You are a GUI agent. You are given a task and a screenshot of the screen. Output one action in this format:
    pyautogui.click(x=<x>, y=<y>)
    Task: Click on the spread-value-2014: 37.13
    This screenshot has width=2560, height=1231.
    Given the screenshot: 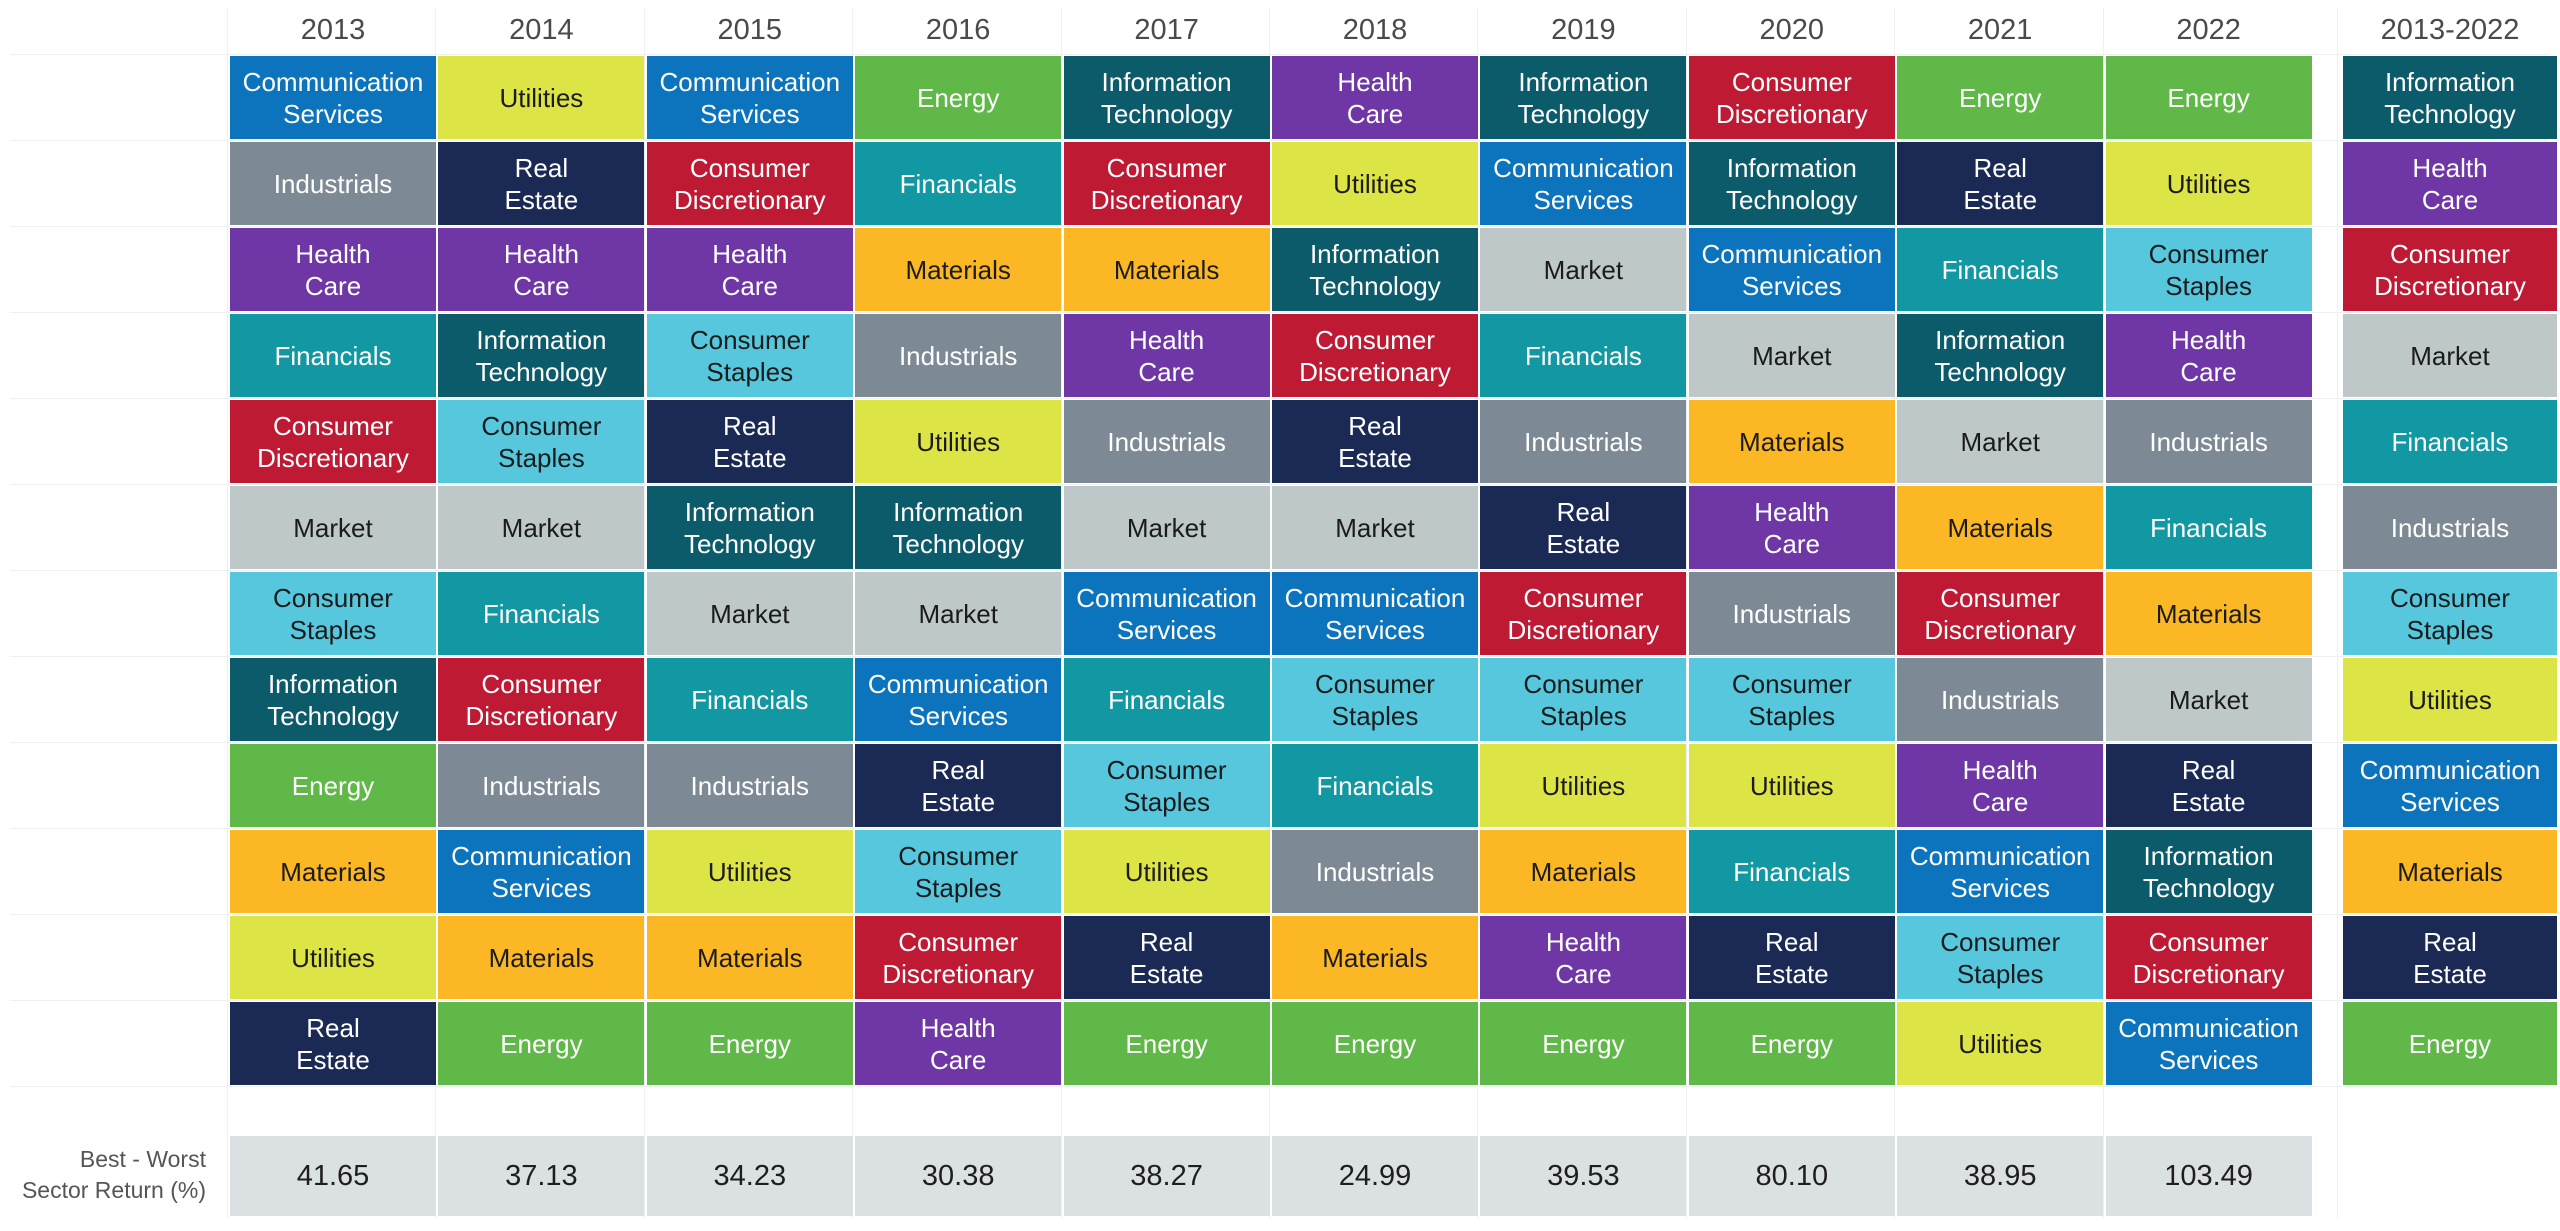 What is the action you would take?
    pyautogui.click(x=541, y=1176)
    